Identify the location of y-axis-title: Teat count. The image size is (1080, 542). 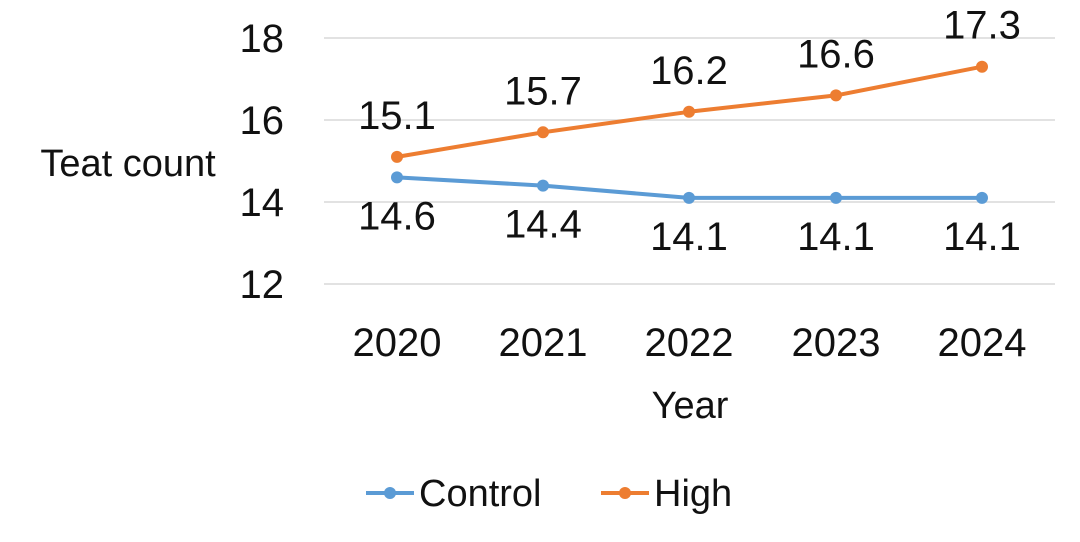
(128, 164).